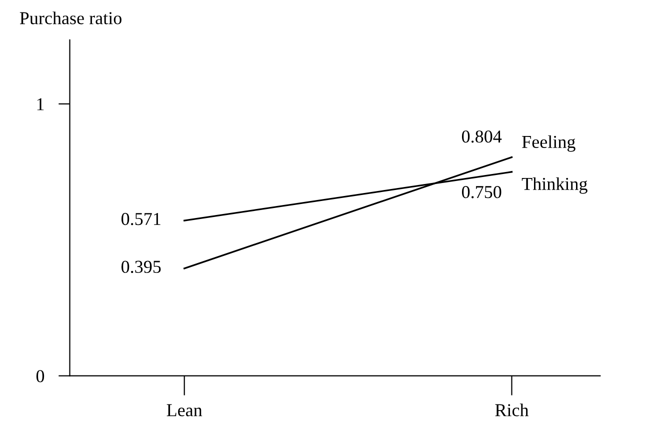  I want to click on series-label: Thinking, so click(555, 185).